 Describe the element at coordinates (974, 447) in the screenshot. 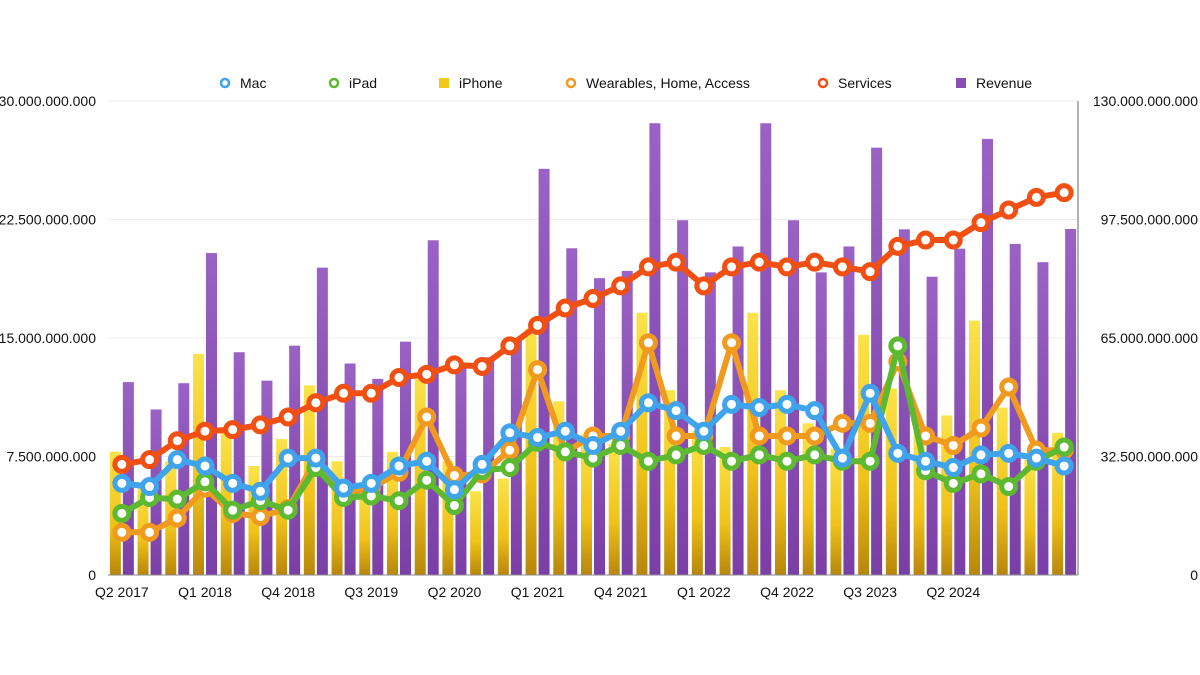

I see `bar-iphone-Q1-2025` at that location.